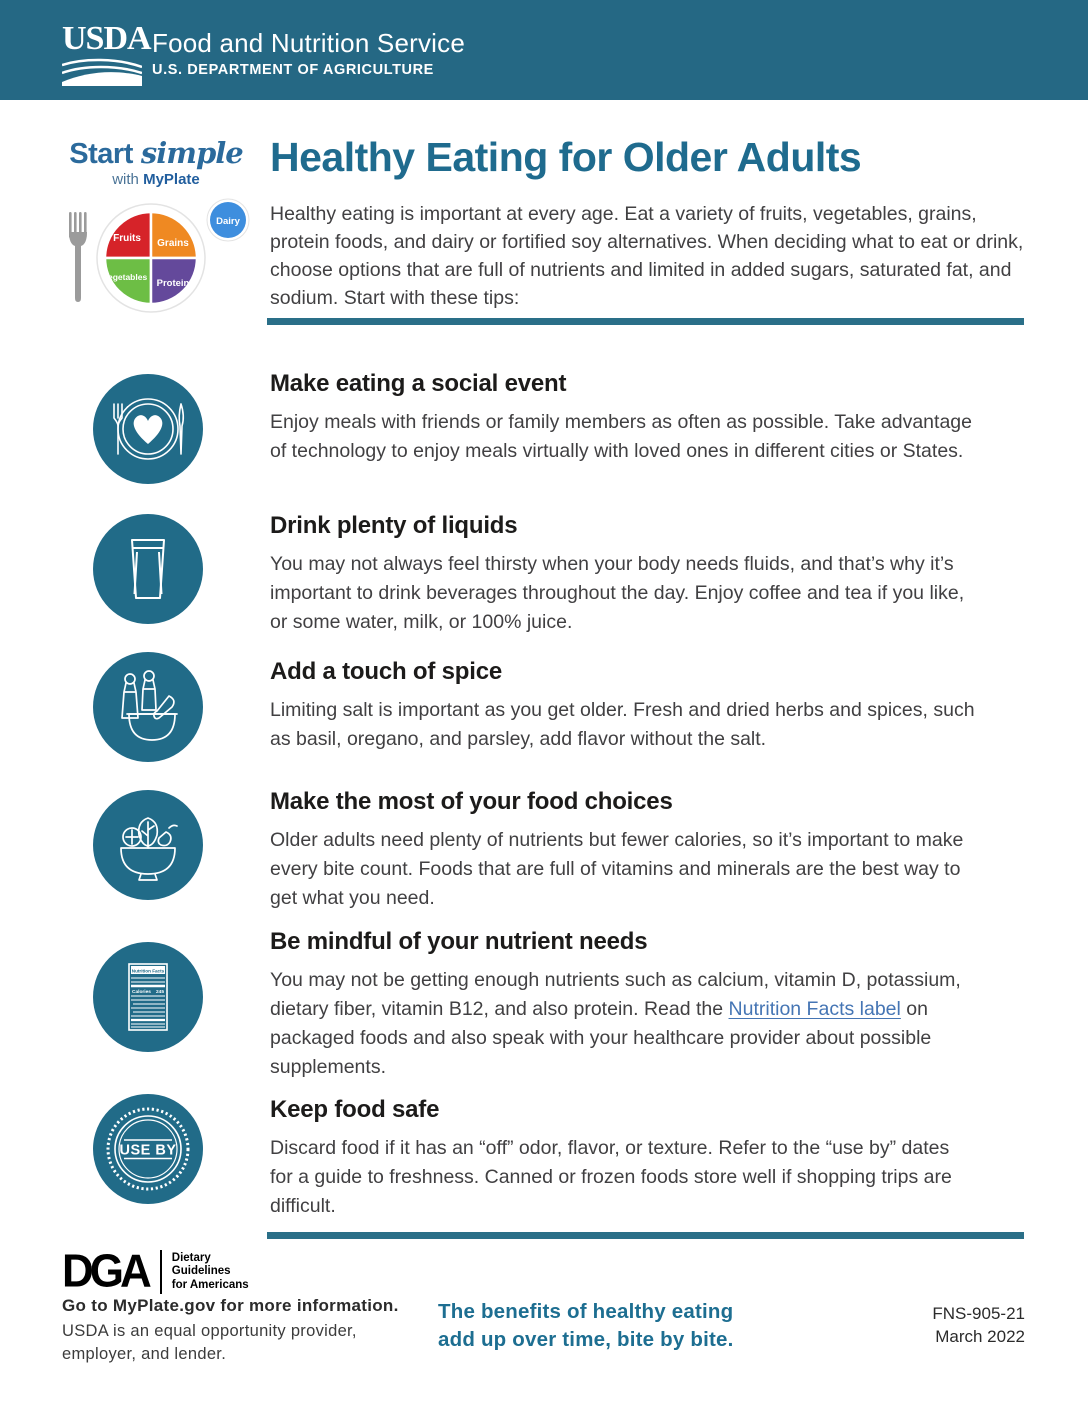 The width and height of the screenshot is (1088, 1408). I want to click on bottom-divider, so click(645, 1235).